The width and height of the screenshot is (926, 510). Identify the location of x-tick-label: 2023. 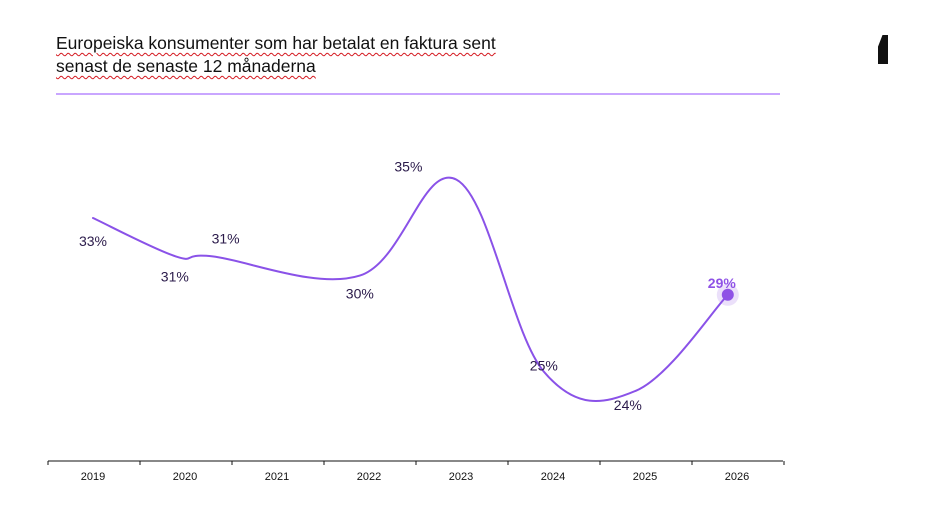
(461, 477).